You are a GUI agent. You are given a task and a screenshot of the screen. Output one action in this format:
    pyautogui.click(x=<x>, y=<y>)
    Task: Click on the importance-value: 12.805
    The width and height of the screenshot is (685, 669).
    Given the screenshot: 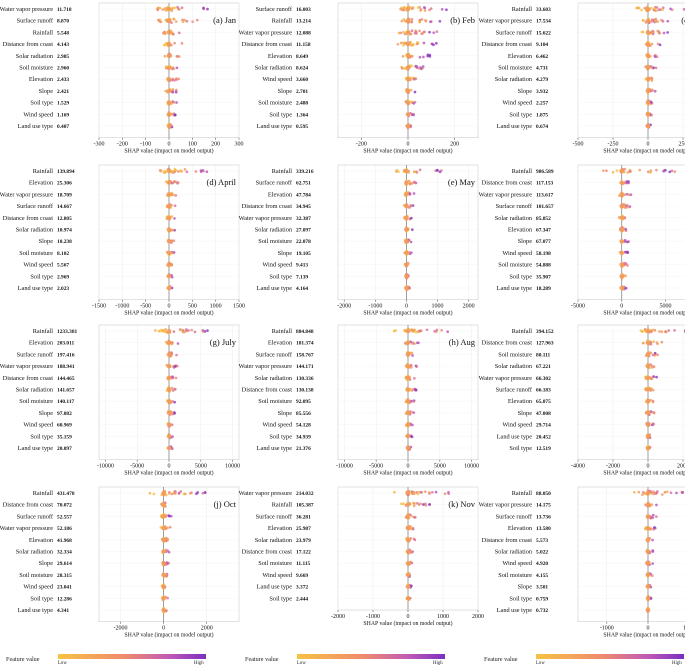 What is the action you would take?
    pyautogui.click(x=64, y=219)
    